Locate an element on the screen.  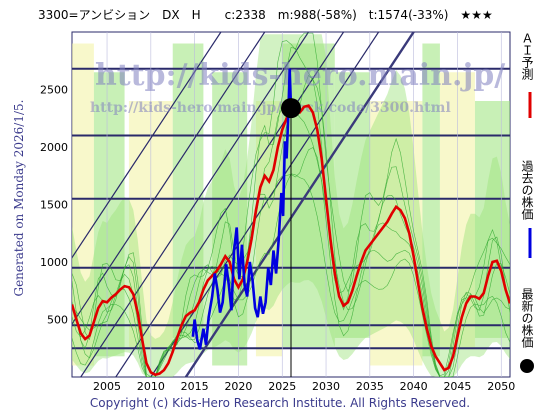
legend-latest-label: 最新の株価 is located at coordinates (527, 318).